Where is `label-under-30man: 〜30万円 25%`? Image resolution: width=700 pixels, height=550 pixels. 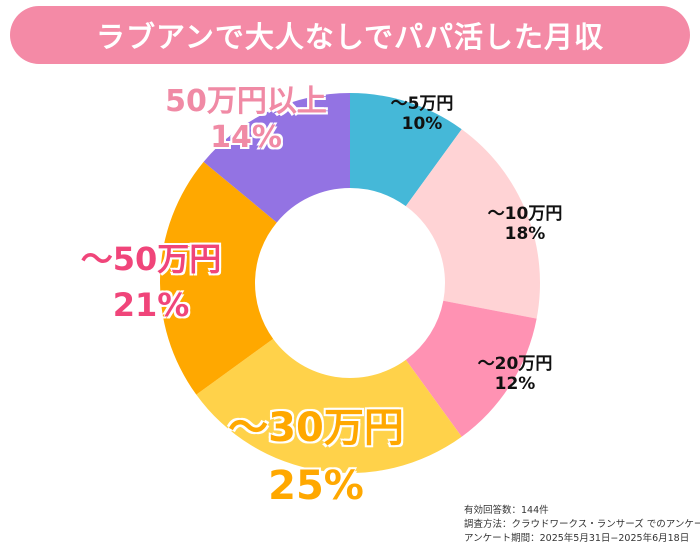 label-under-30man: 〜30万円 25% is located at coordinates (316, 457).